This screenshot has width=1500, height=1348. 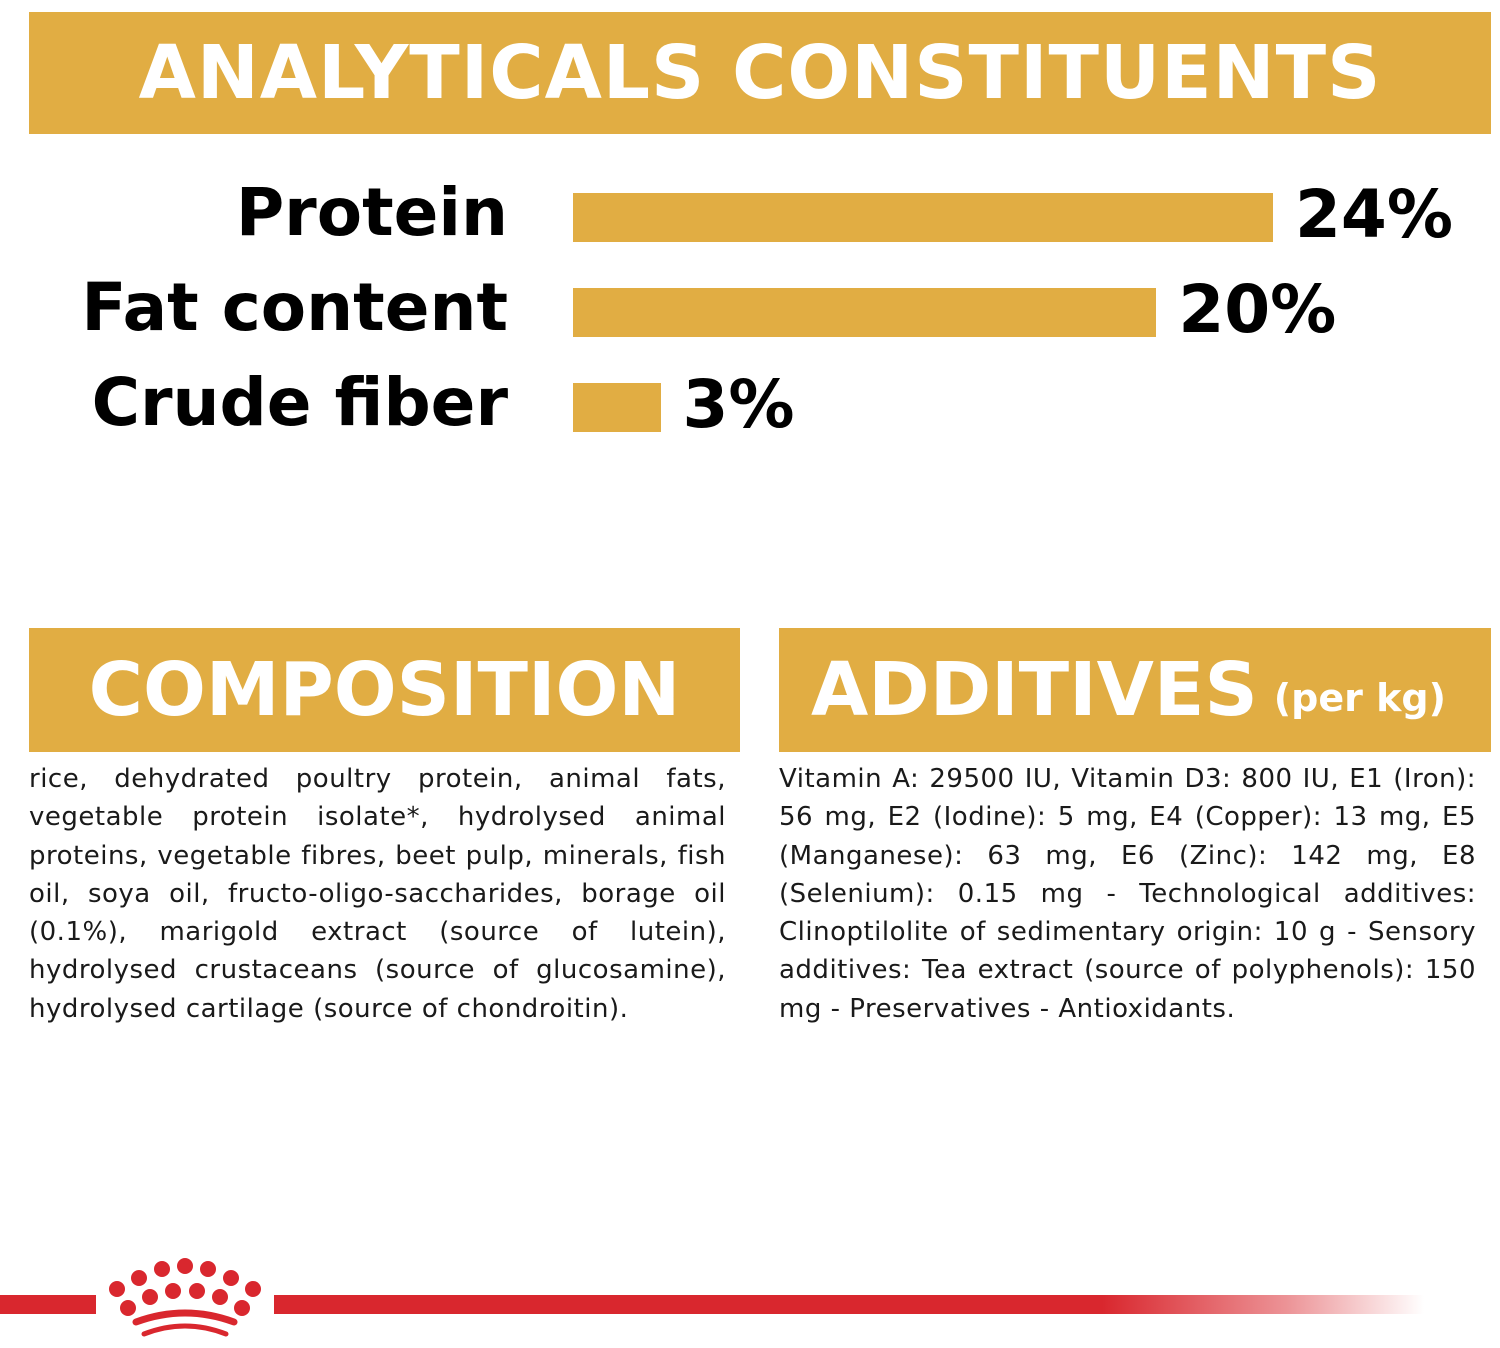 What do you see at coordinates (48, 1304) in the screenshot?
I see `brand-line-left` at bounding box center [48, 1304].